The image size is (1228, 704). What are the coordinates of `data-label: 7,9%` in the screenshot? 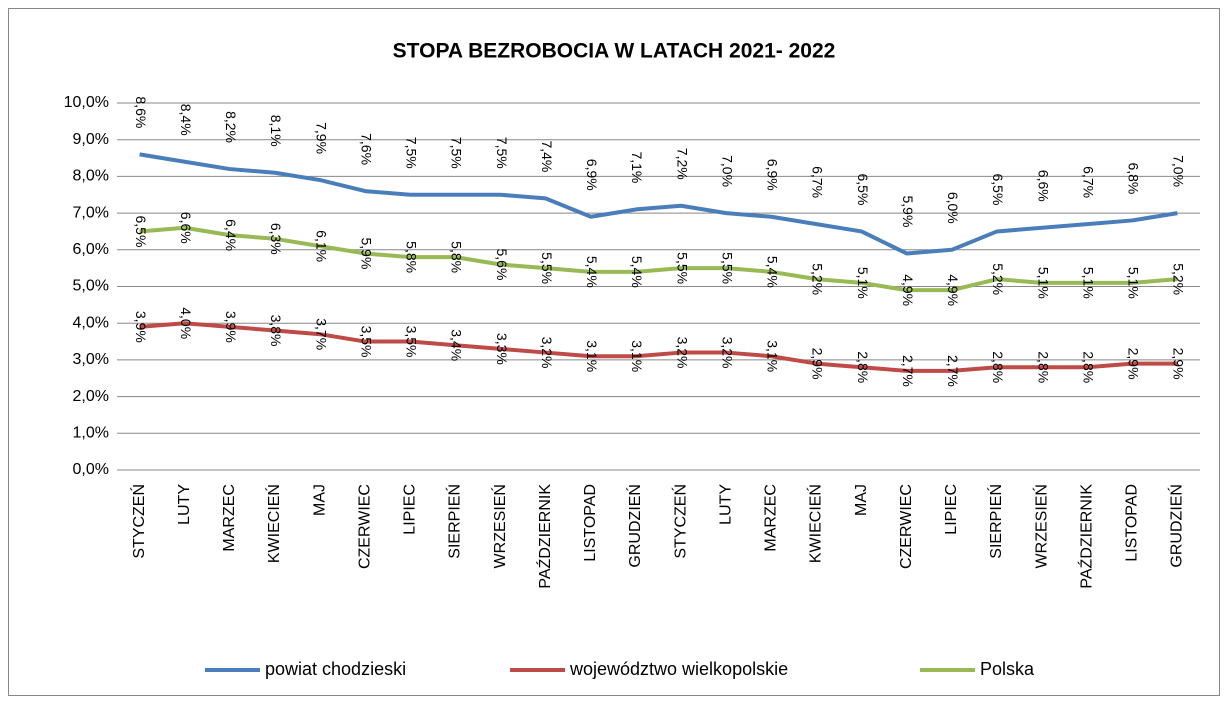 It's located at (321, 138).